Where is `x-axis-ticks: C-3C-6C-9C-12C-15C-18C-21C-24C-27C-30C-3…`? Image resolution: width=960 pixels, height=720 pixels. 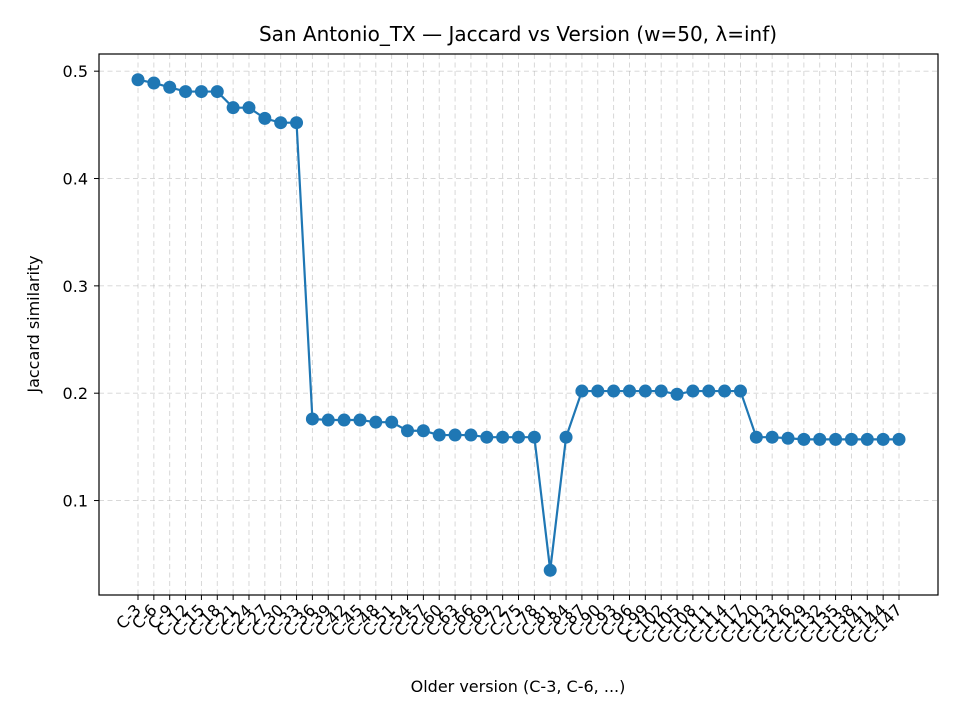 x-axis-ticks: C-3C-6C-9C-12C-15C-18C-21C-24C-27C-30C-3… is located at coordinates (509, 621).